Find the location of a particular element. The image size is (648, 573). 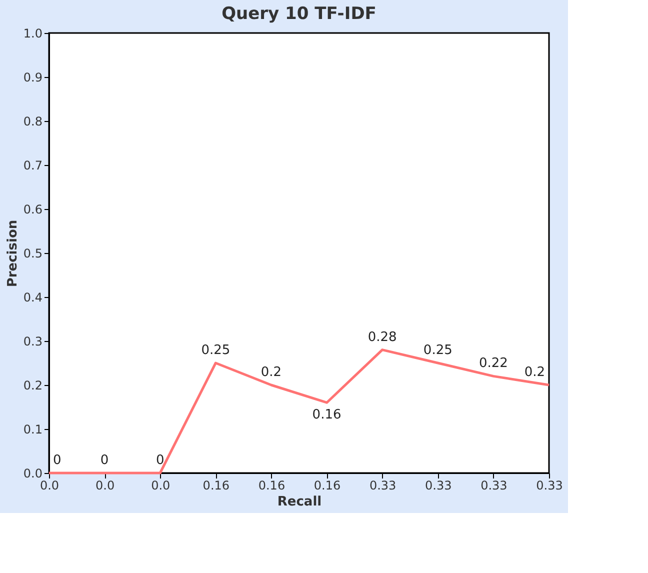

y-tick-label: 0.0 is located at coordinates (32, 473).